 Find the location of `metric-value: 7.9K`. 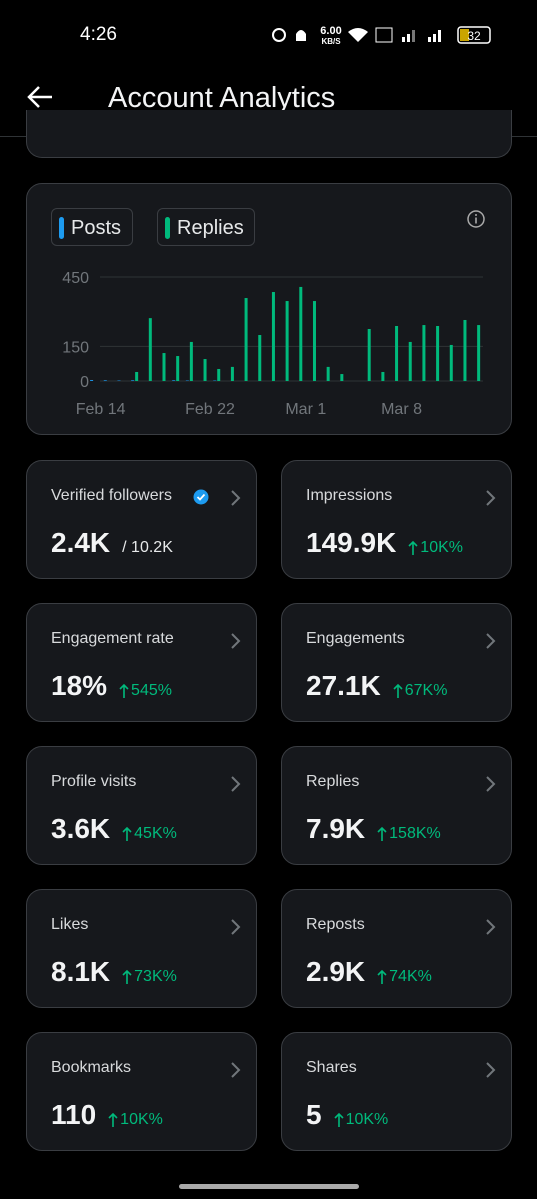

metric-value: 7.9K is located at coordinates (336, 828).